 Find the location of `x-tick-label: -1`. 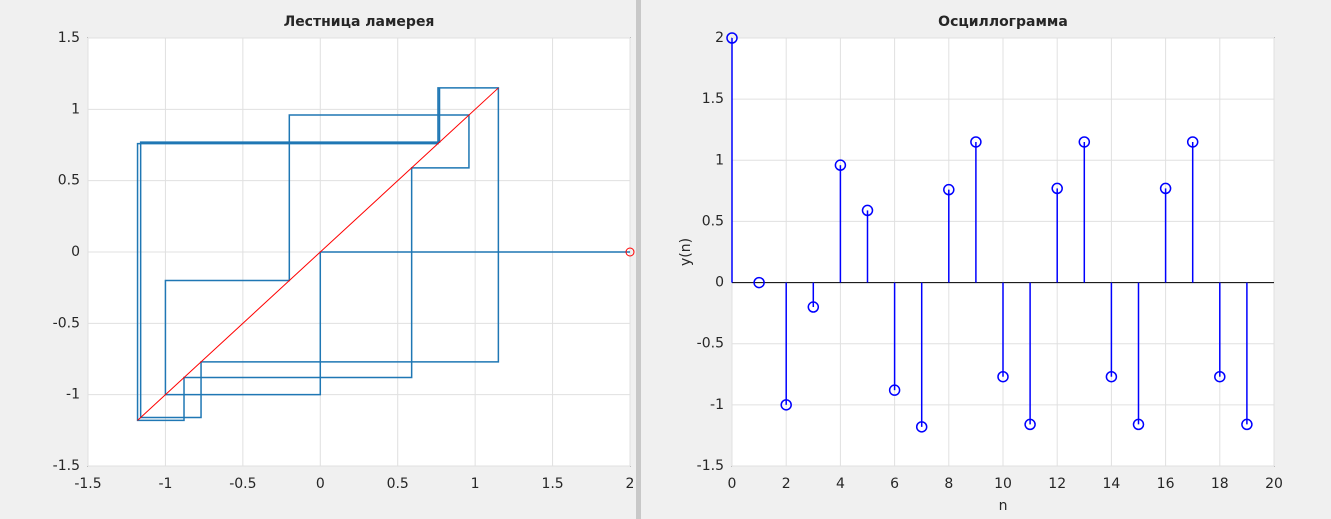

x-tick-label: -1 is located at coordinates (165, 484).